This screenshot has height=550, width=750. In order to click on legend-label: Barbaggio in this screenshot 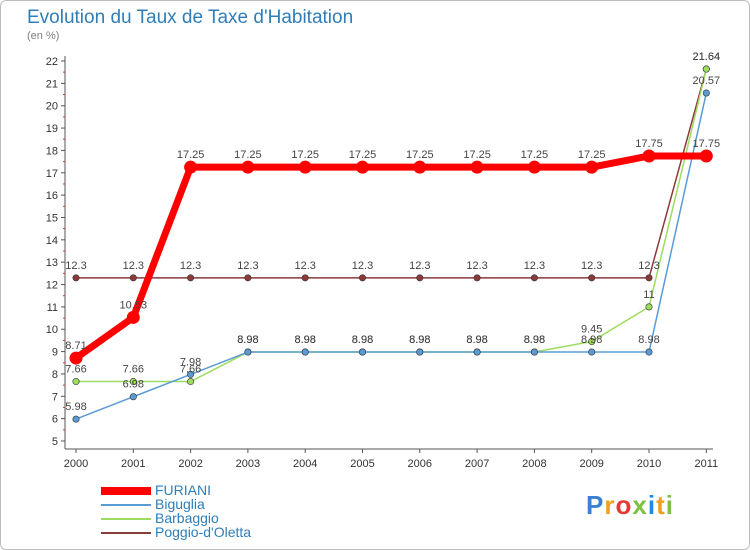, I will do `click(187, 518)`.